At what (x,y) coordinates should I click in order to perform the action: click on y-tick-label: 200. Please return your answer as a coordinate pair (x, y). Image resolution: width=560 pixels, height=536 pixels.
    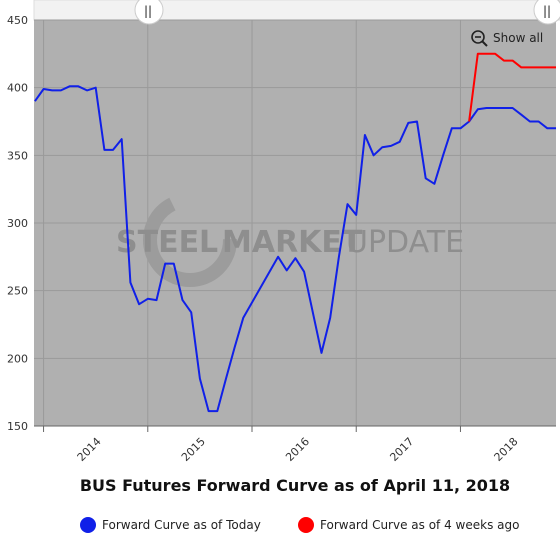
    Looking at the image, I should click on (17, 358).